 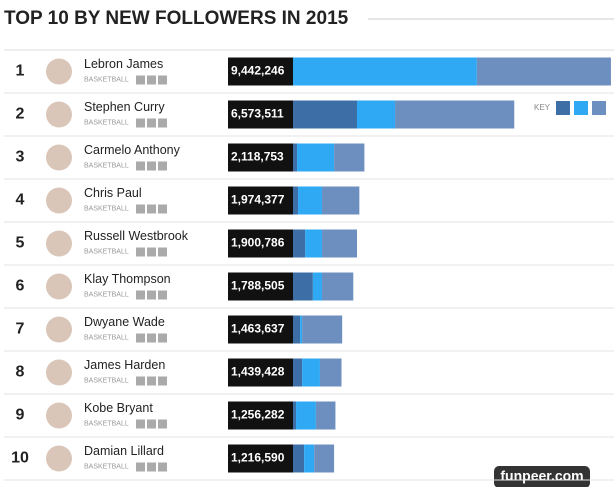 I want to click on total-label: 1,439,428, so click(x=258, y=372).